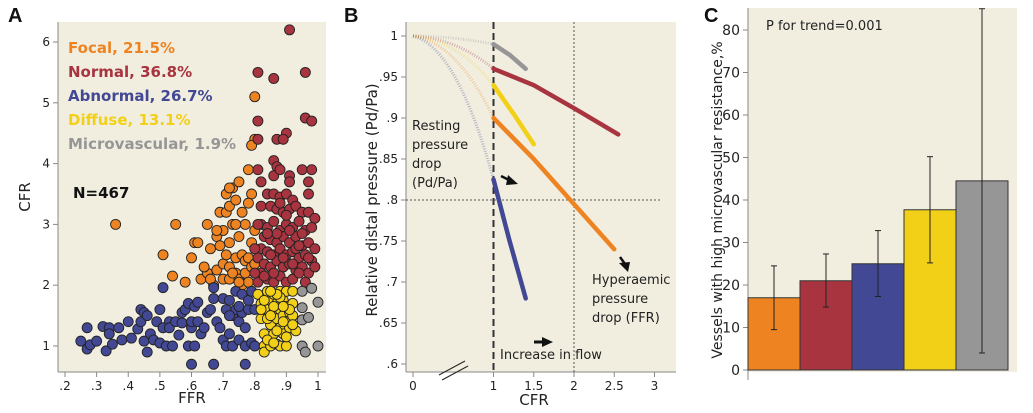 Image resolution: width=1033 pixels, height=413 pixels. What do you see at coordinates (624, 264) in the screenshot?
I see `arrow-icon` at bounding box center [624, 264].